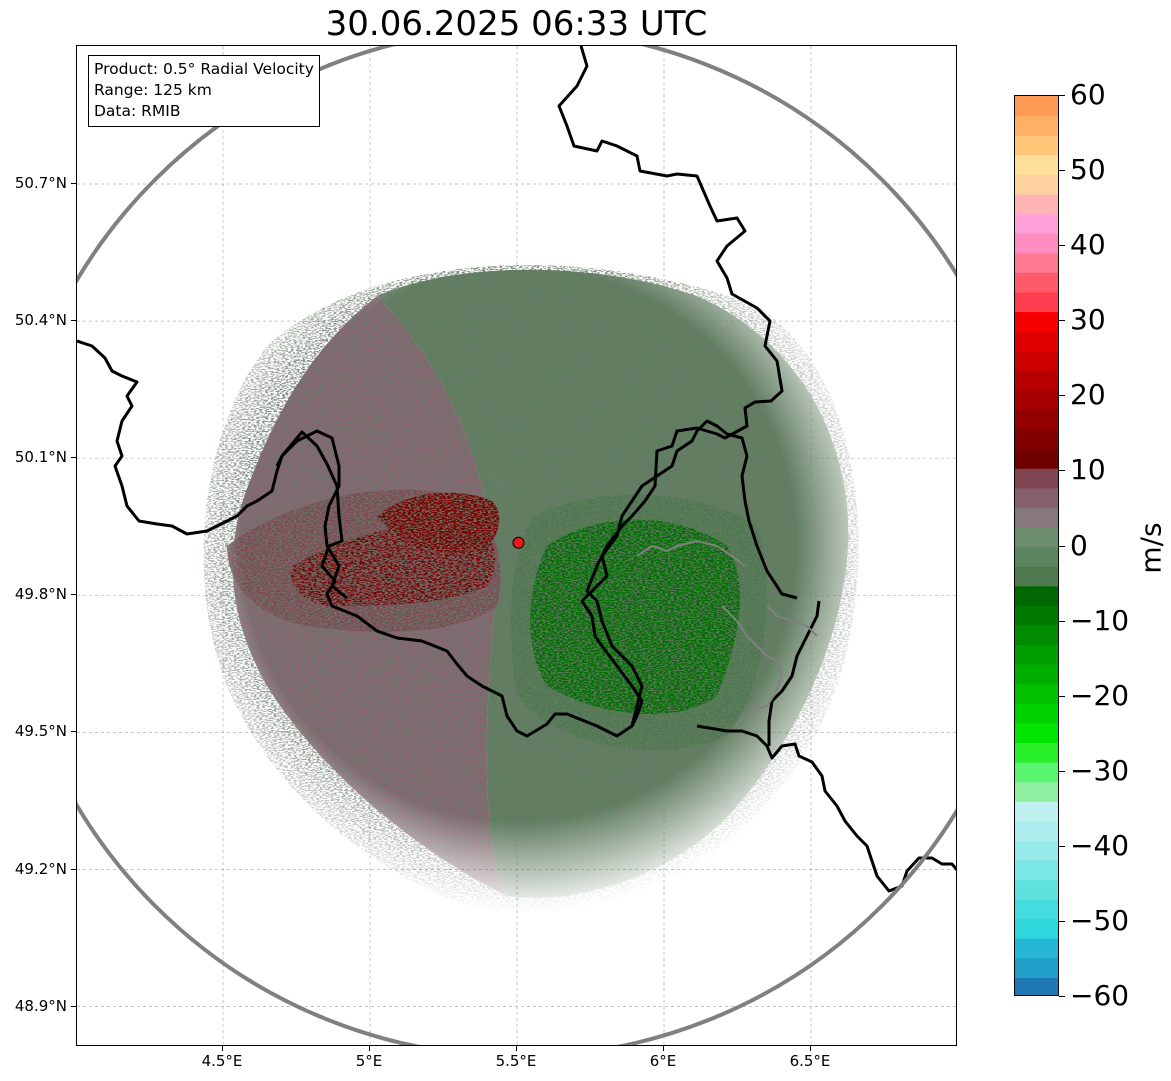  What do you see at coordinates (792, 621) in the screenshot?
I see `river-saar` at bounding box center [792, 621].